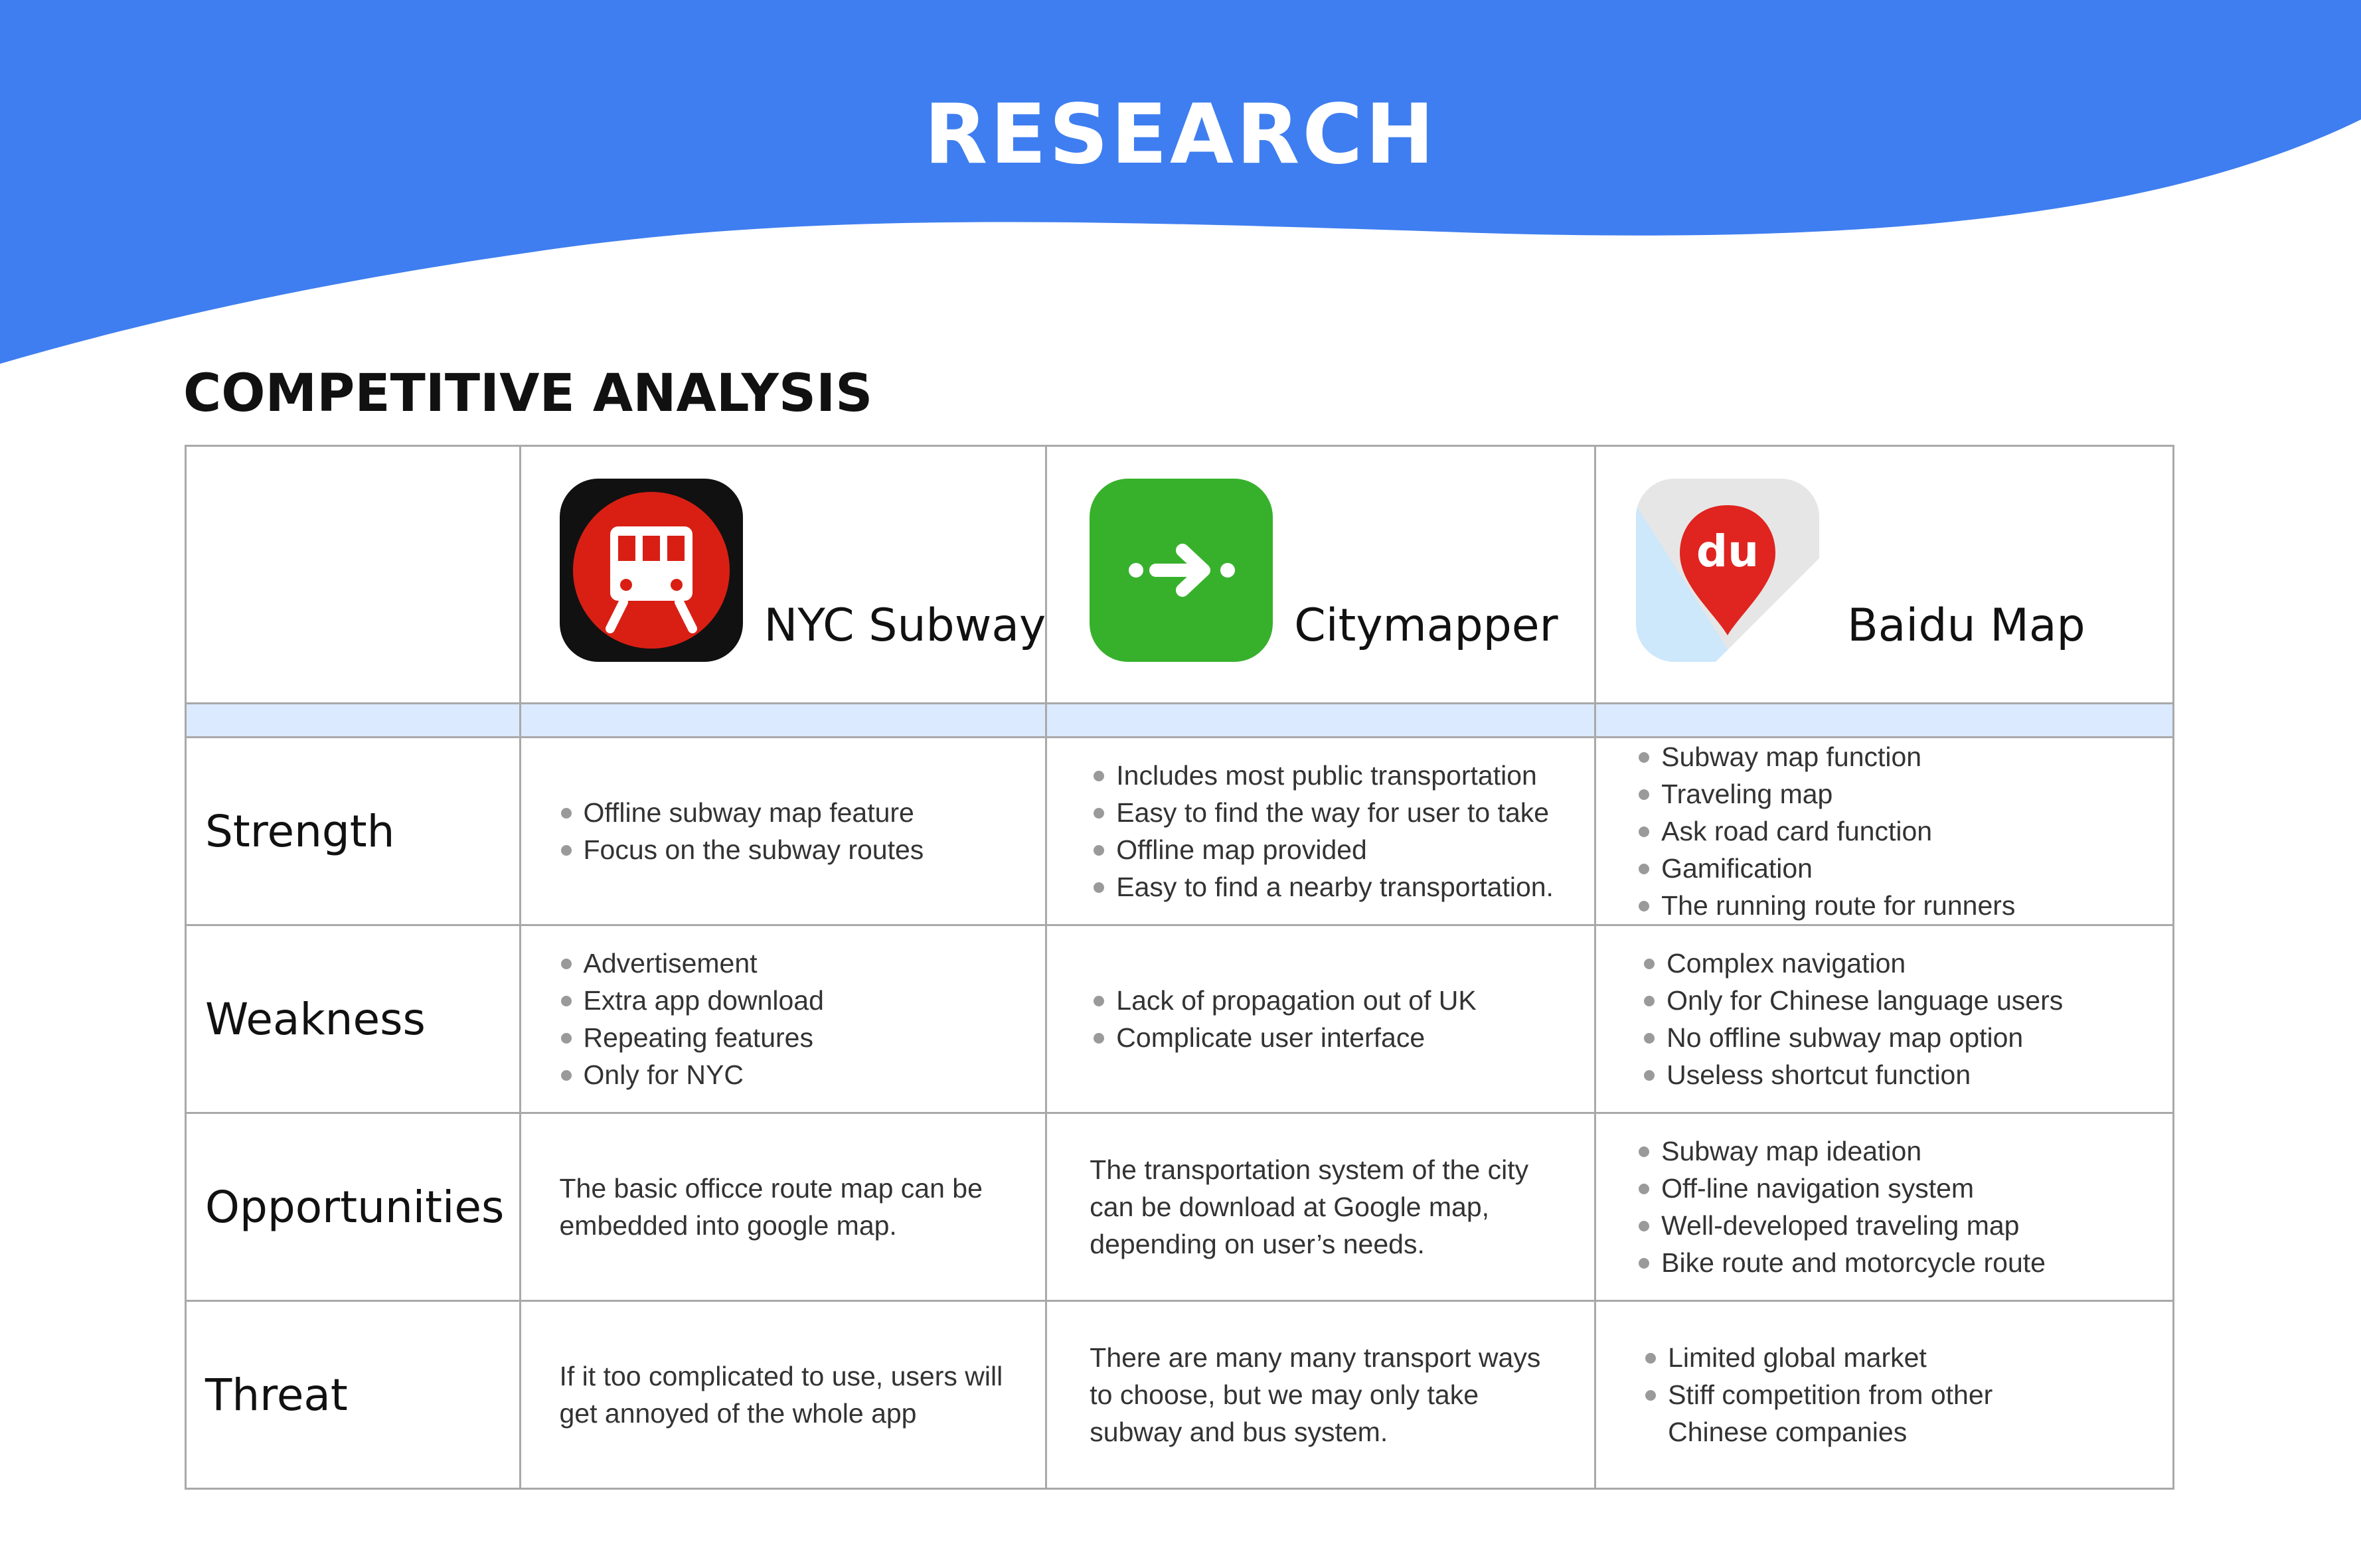 This screenshot has height=1568, width=2361. Describe the element at coordinates (1321, 575) in the screenshot. I see `app-header-citymapper: Citymapper` at that location.